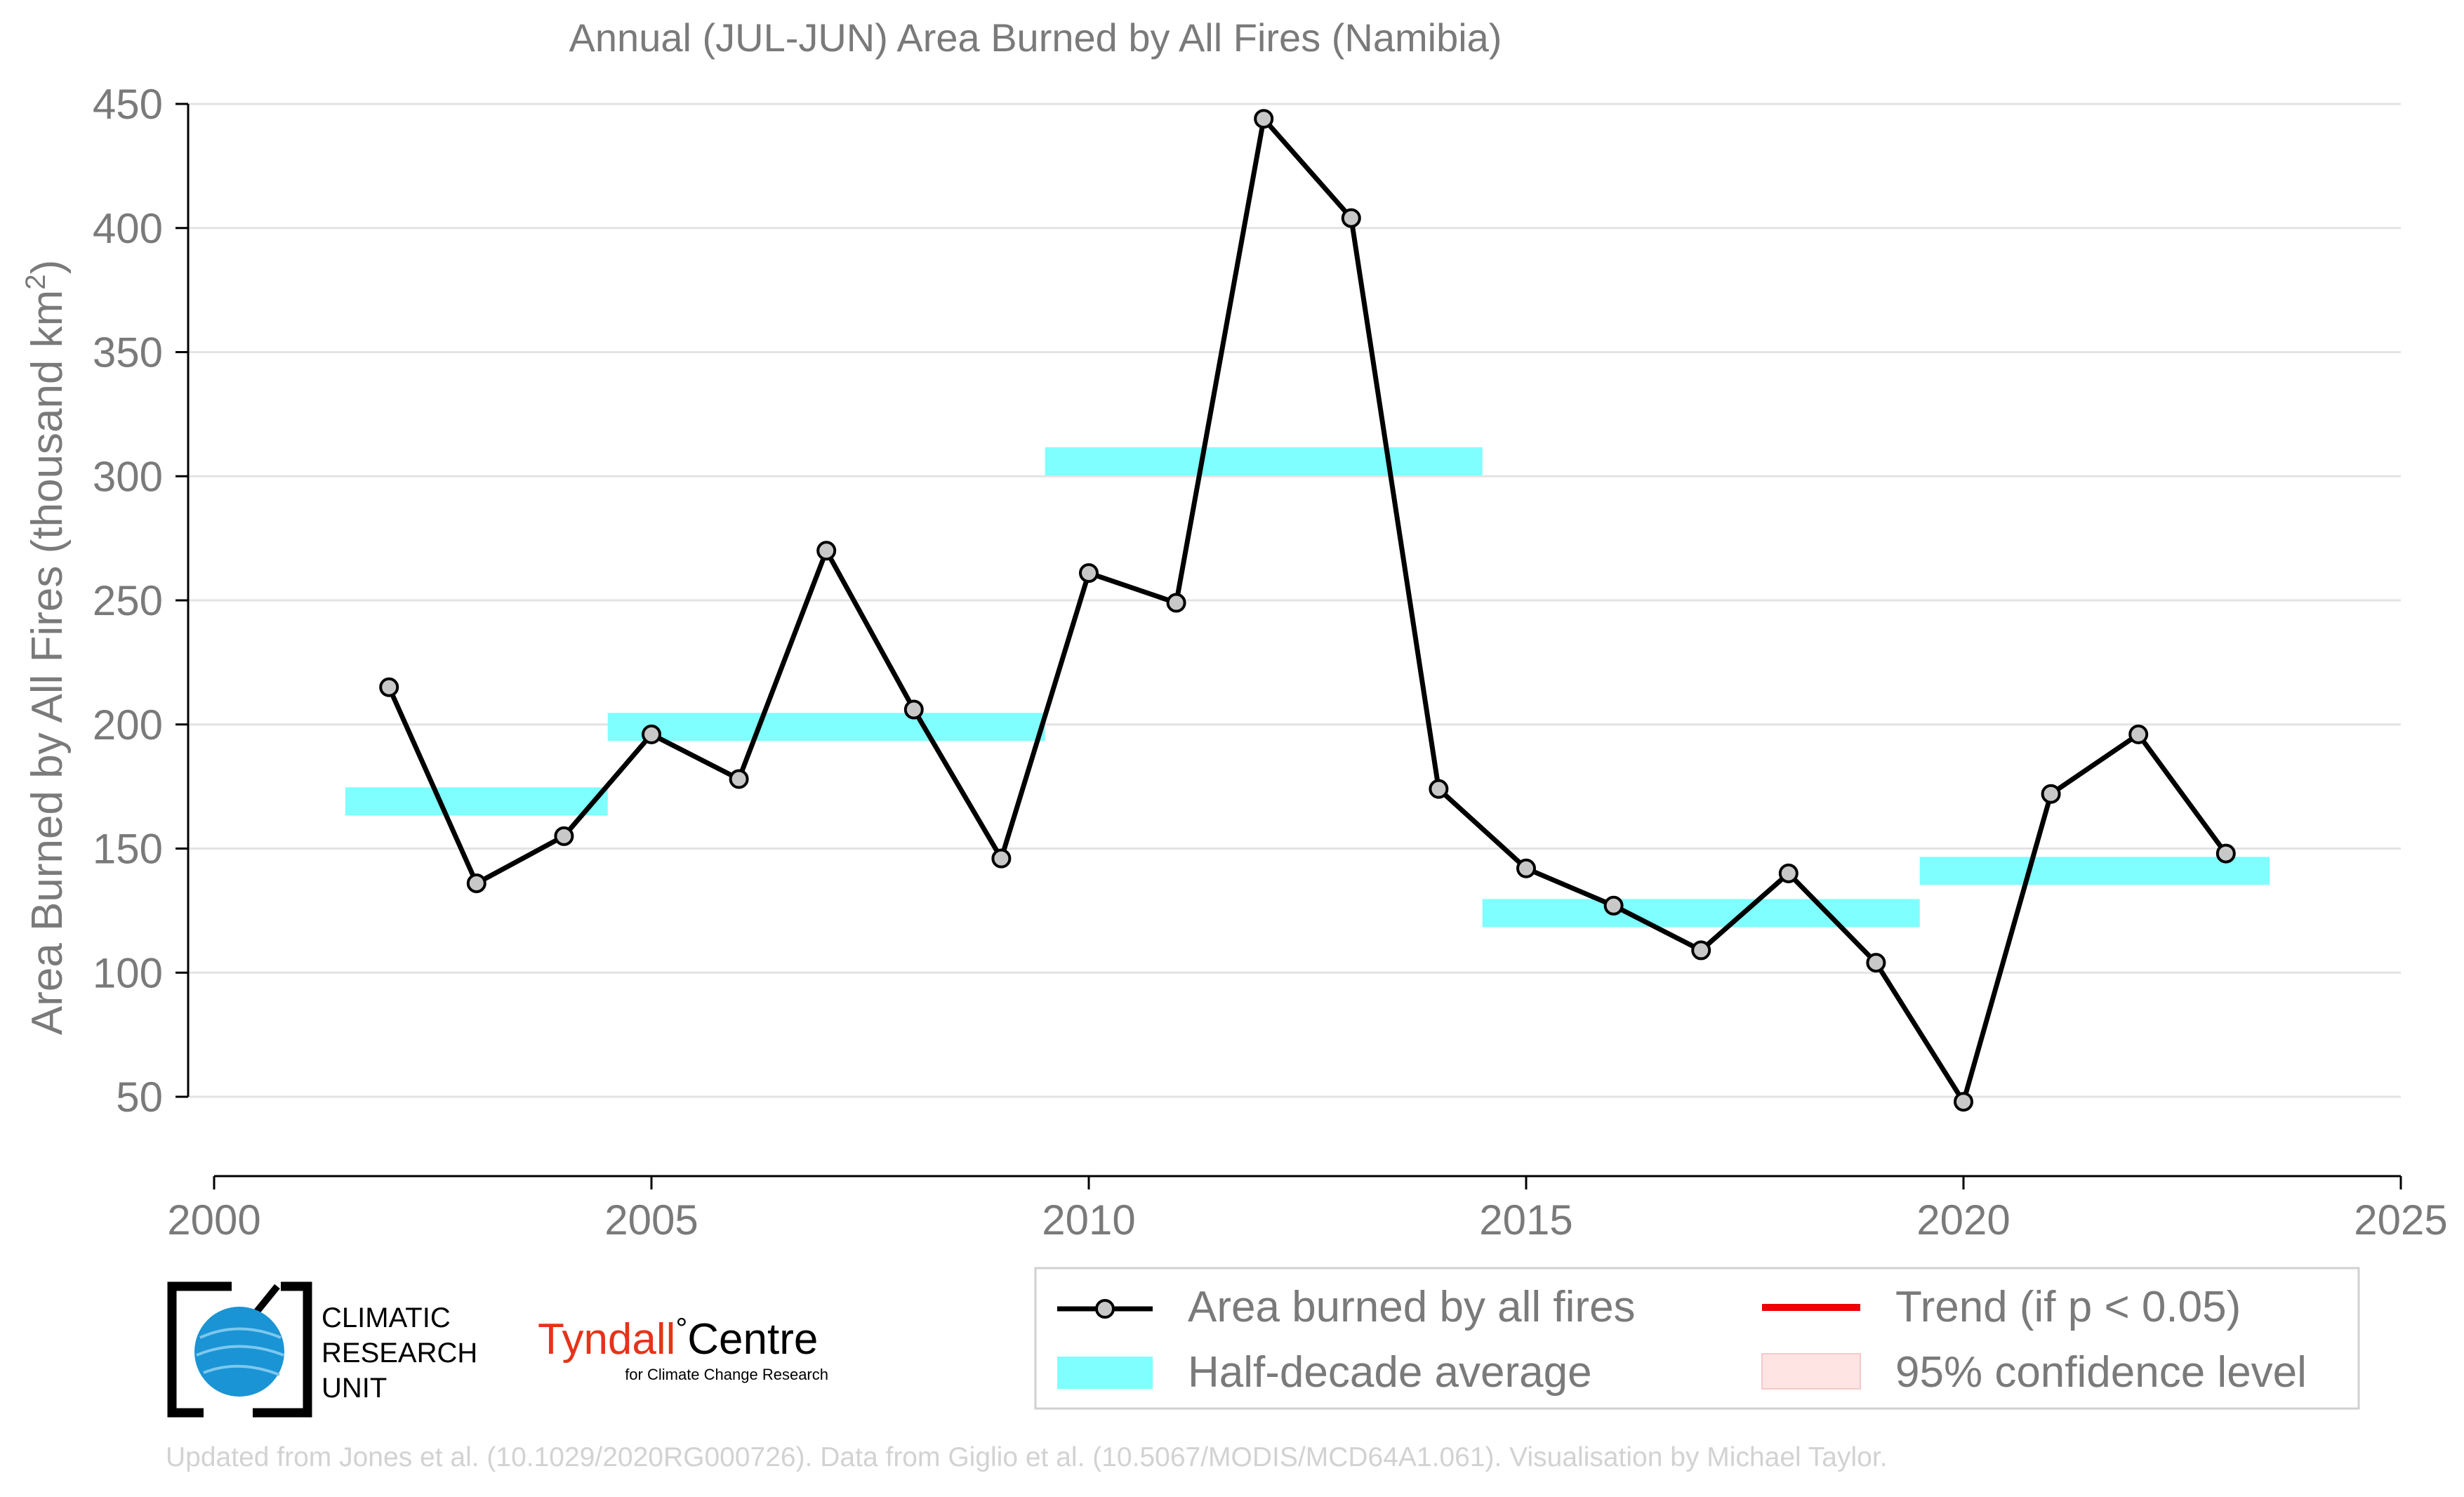 This screenshot has height=1497, width=2464. Describe the element at coordinates (752, 1339) in the screenshot. I see `tyndall-centre: Centre` at that location.